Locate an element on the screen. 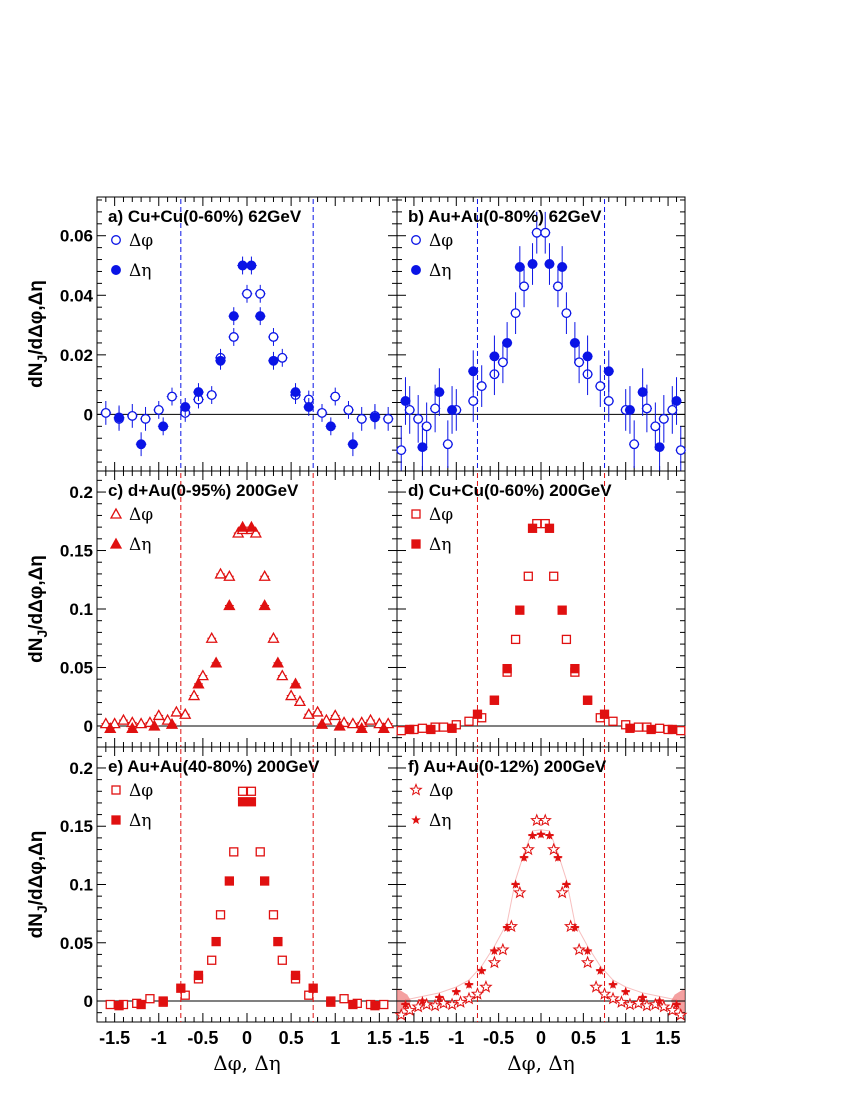  panel-title: c) d+Au(0-95%) 200GeV is located at coordinates (203, 490).